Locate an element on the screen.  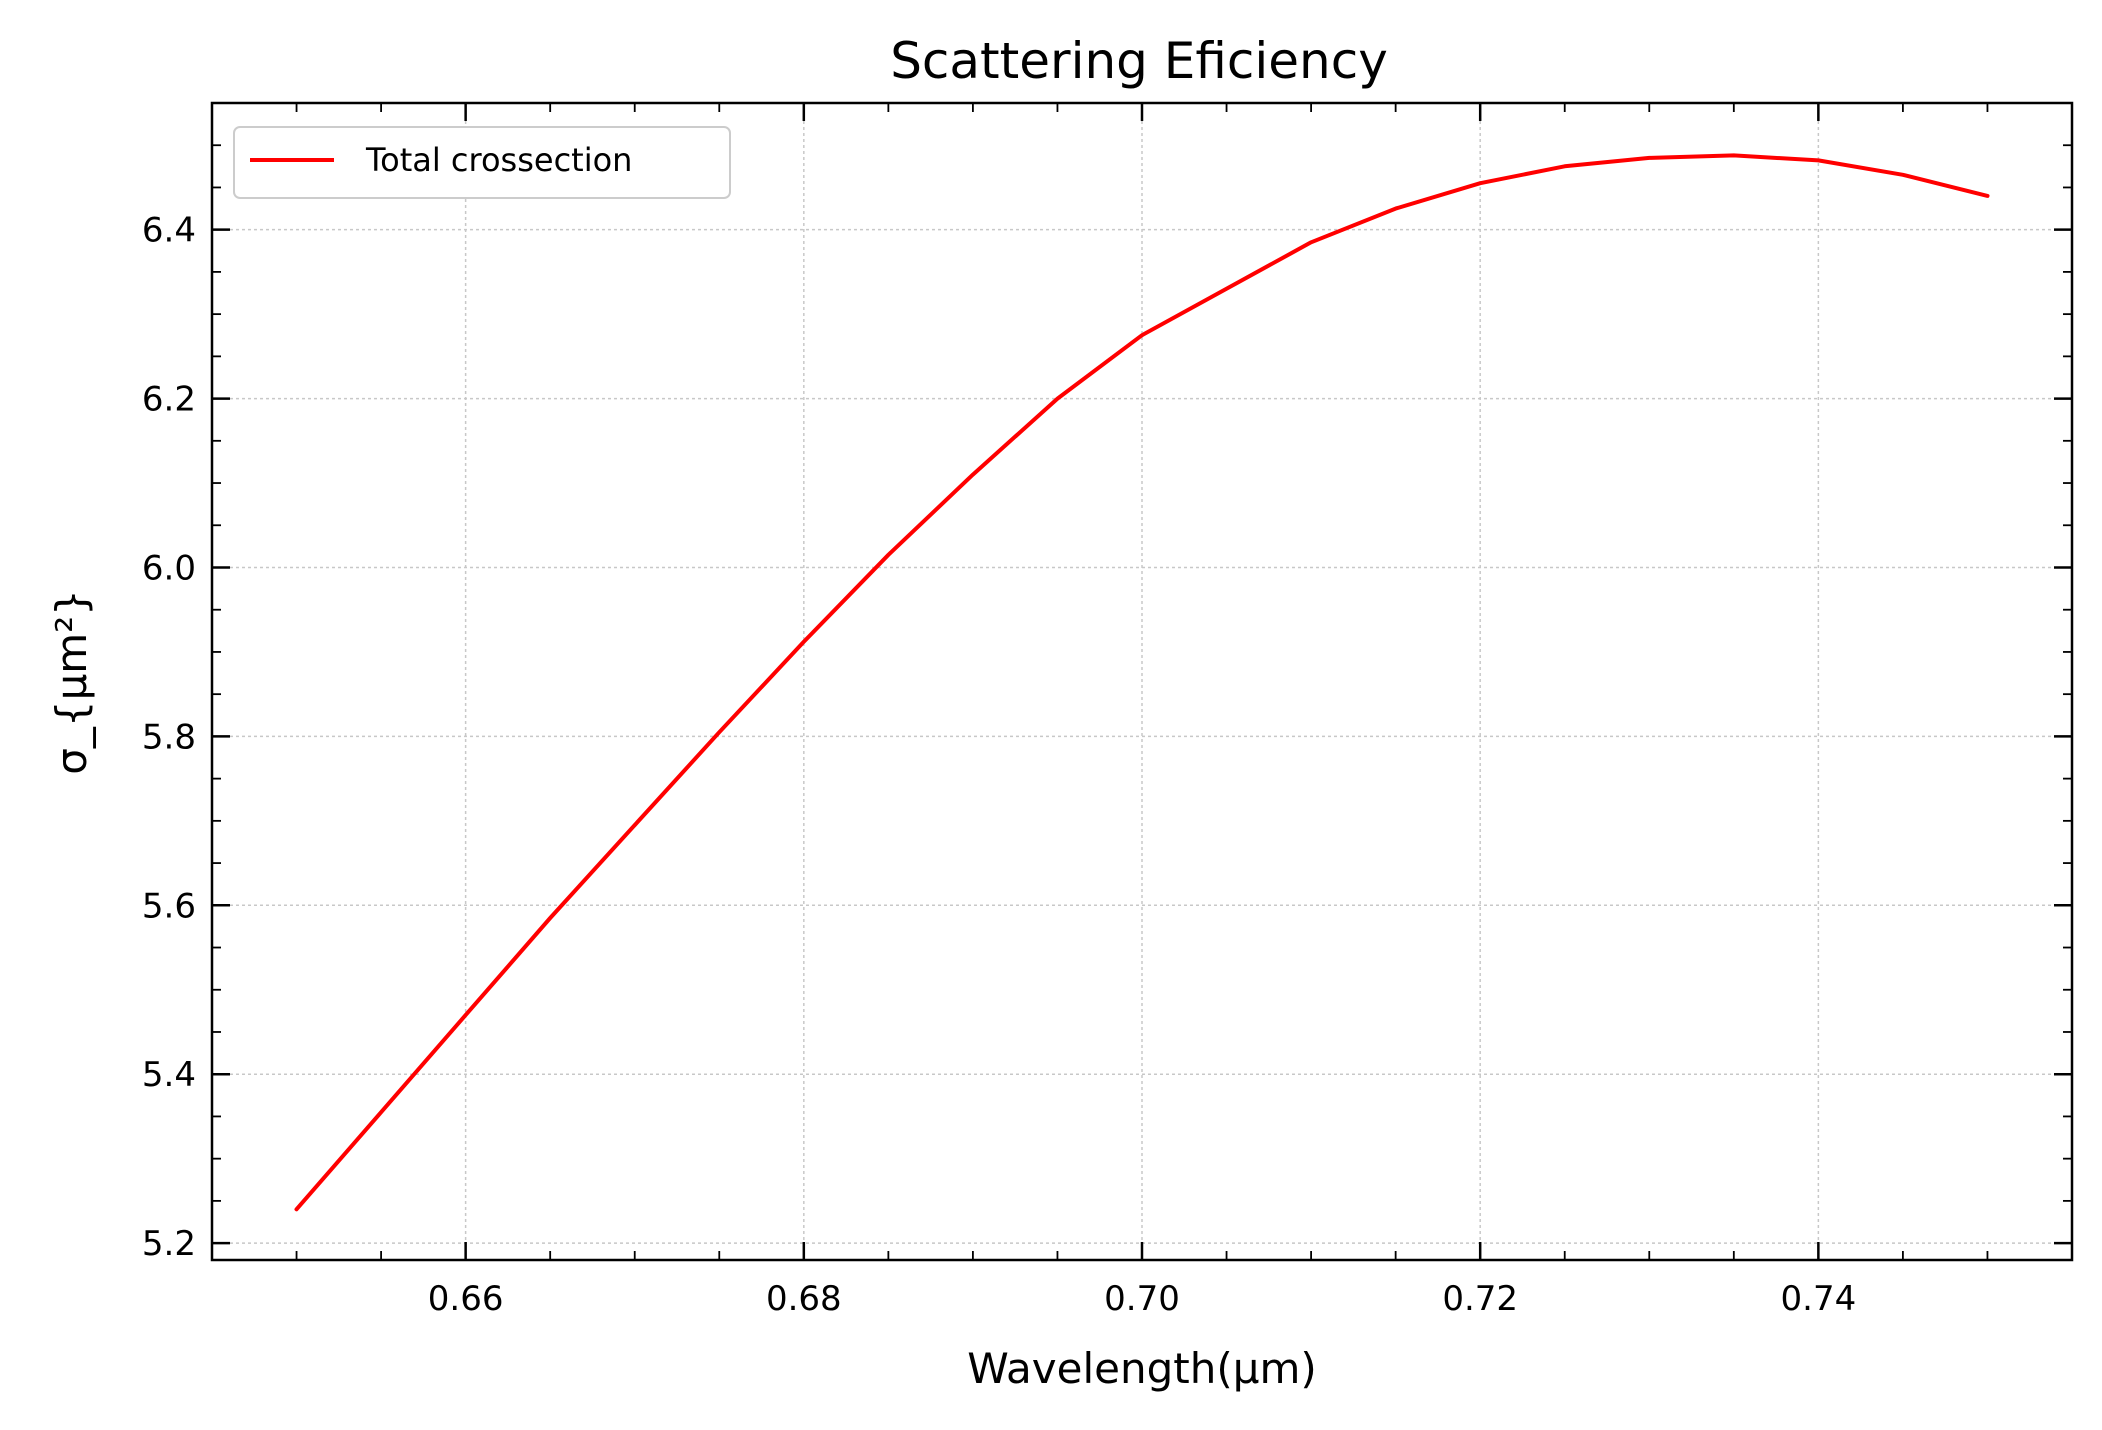
x-tick-label: 0.74 is located at coordinates (1819, 1299).